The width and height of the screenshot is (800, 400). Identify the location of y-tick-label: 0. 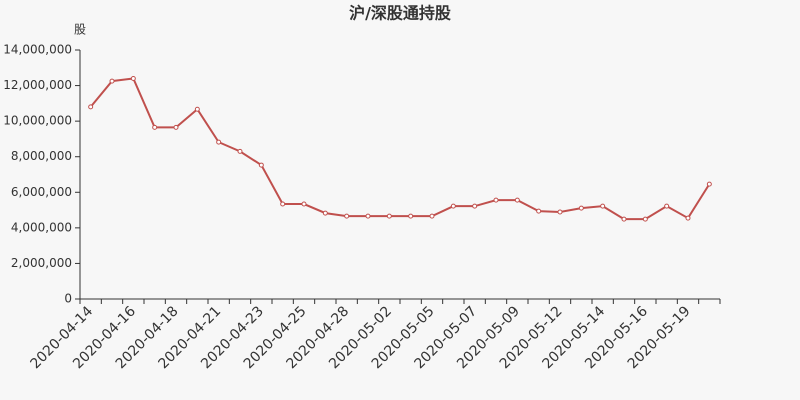
(68, 299).